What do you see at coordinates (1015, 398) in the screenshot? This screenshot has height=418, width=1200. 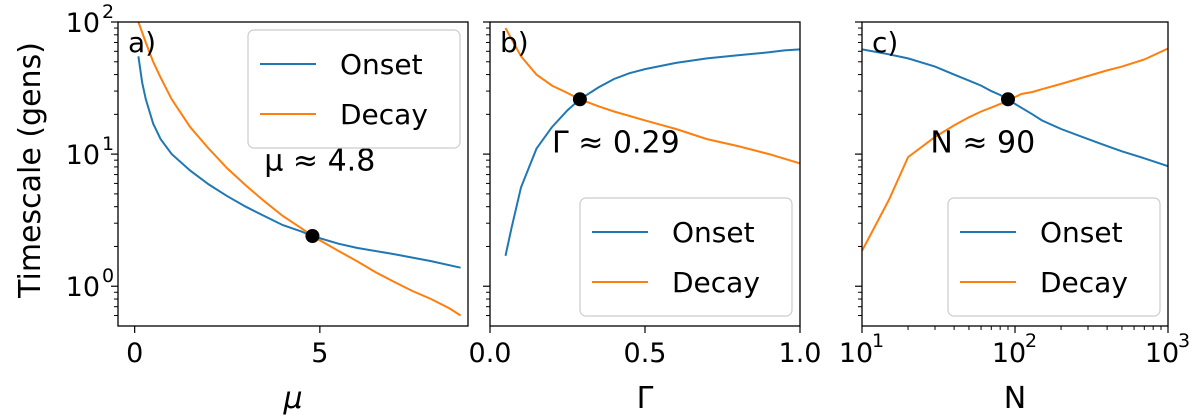 I see `x-axis-label: N` at bounding box center [1015, 398].